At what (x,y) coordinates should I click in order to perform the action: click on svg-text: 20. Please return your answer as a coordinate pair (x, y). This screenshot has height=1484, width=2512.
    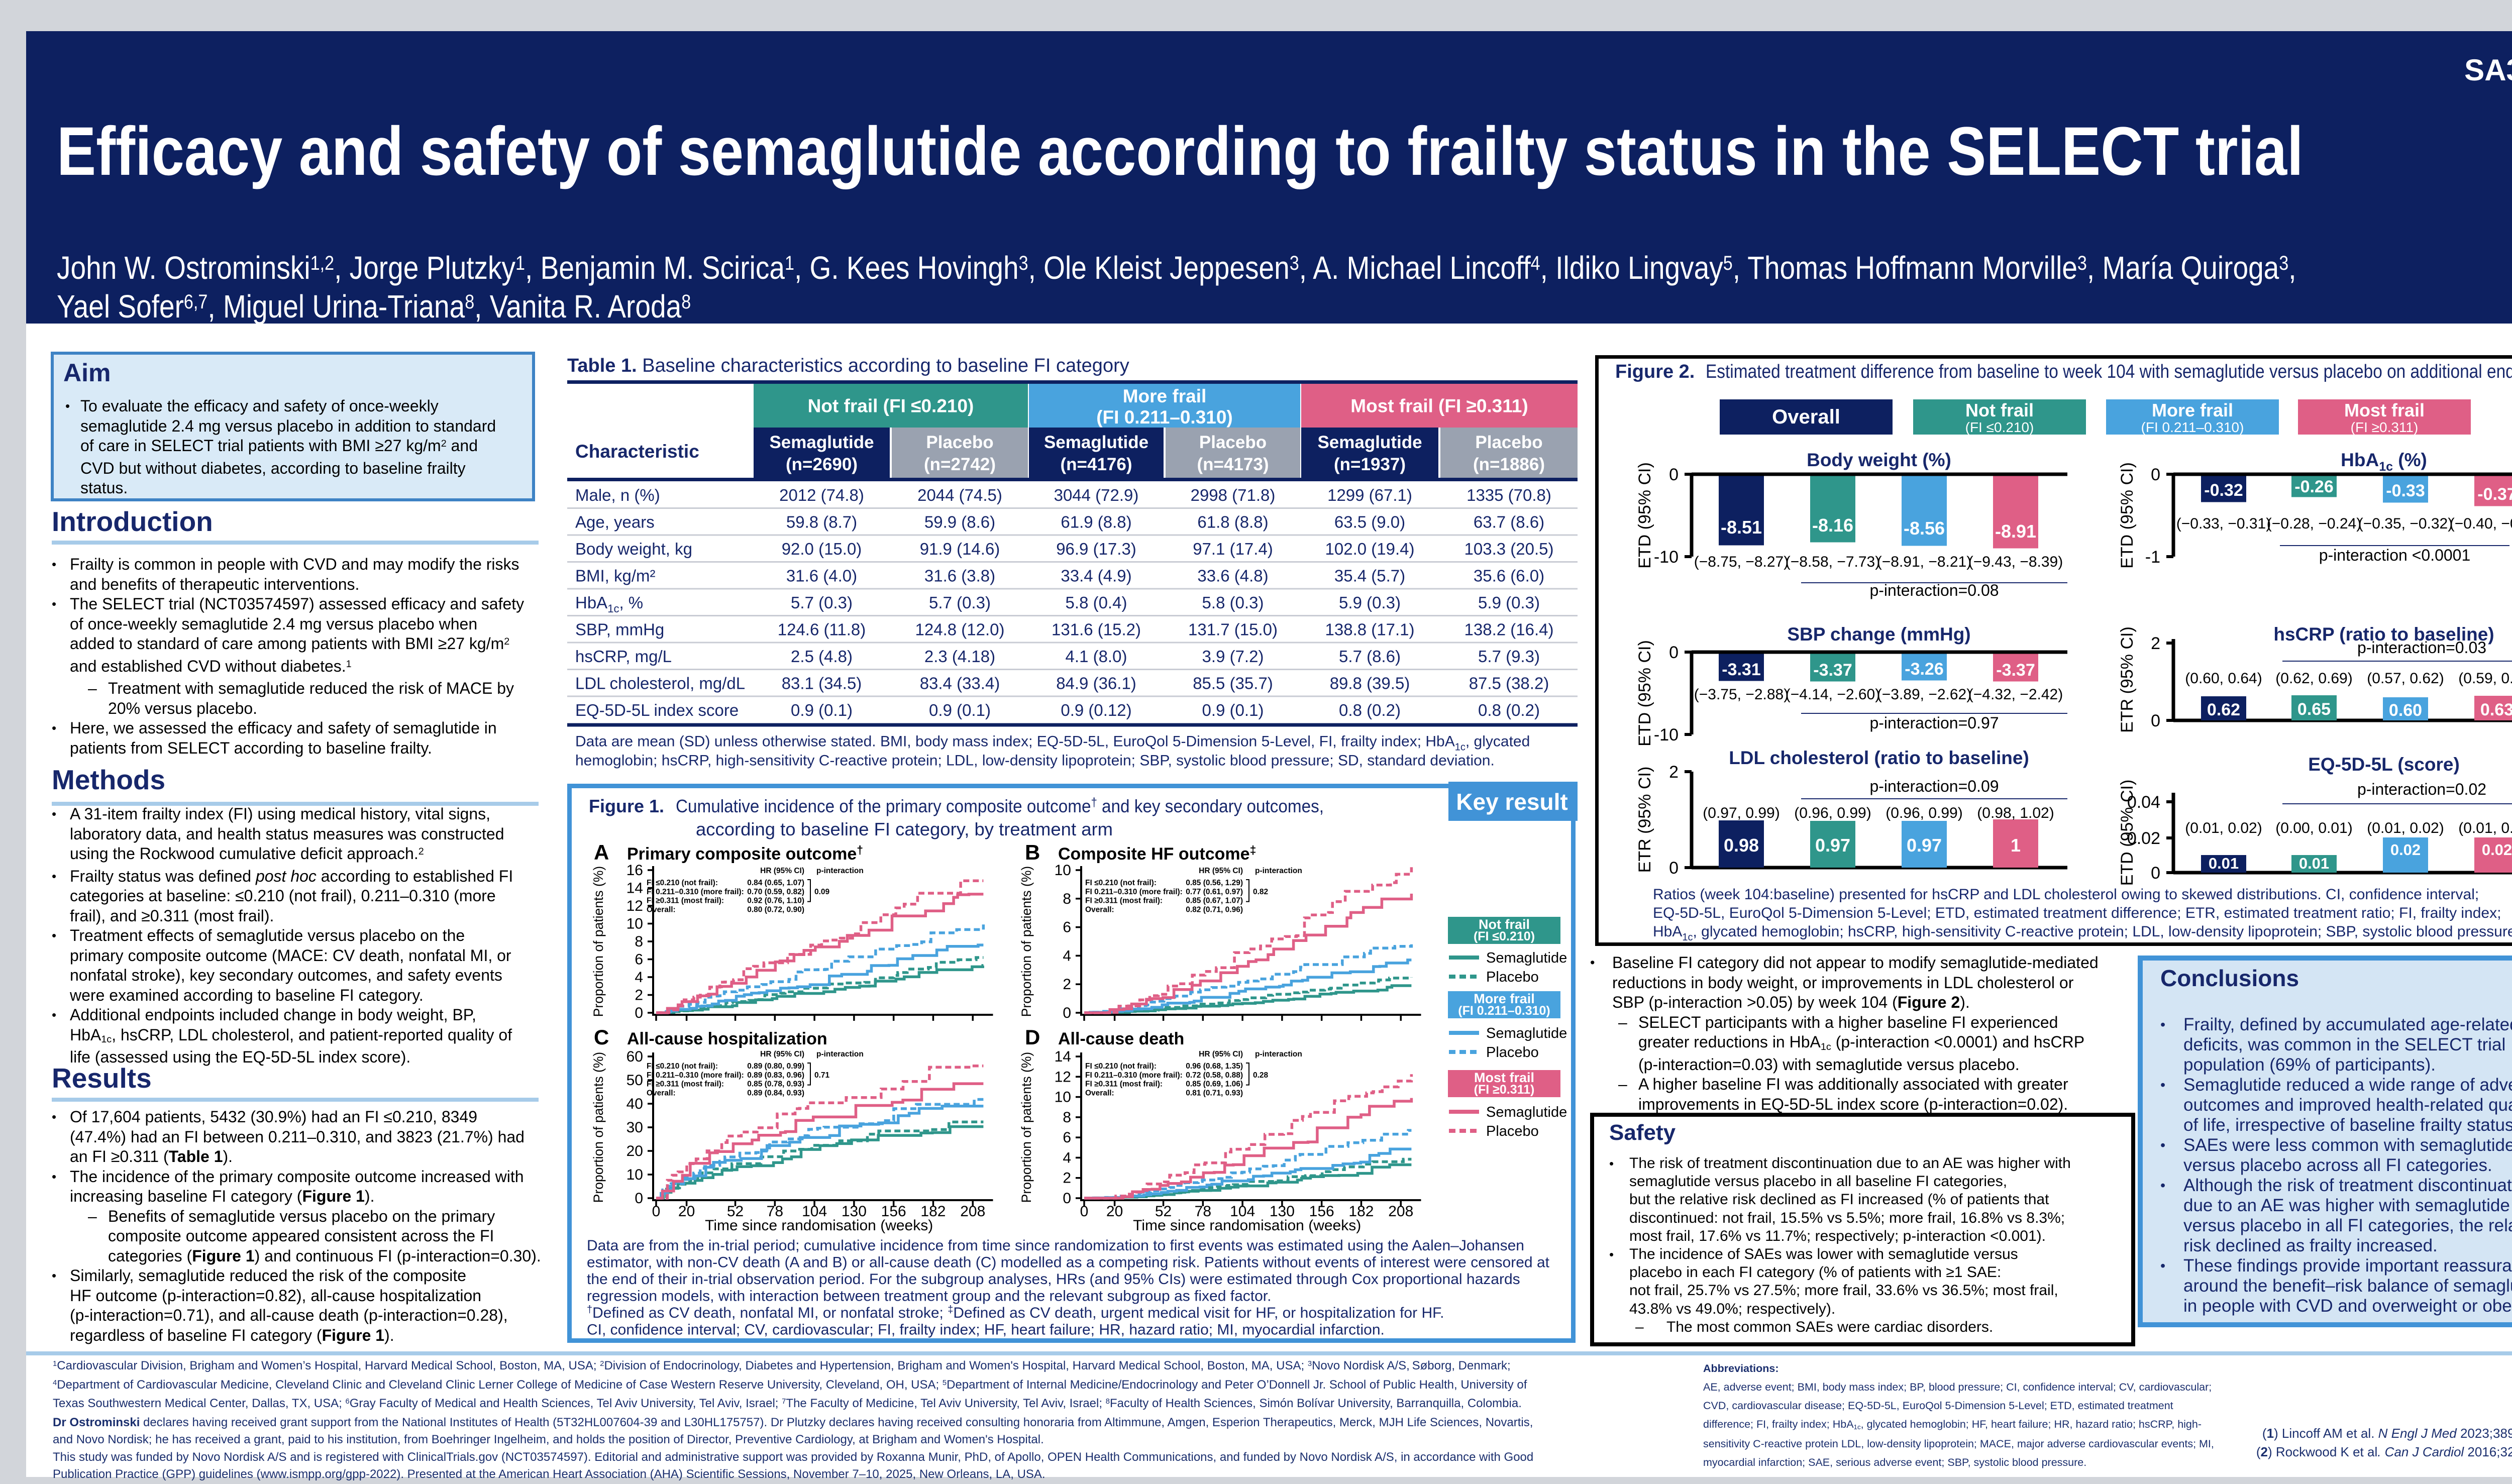
    Looking at the image, I should click on (686, 1211).